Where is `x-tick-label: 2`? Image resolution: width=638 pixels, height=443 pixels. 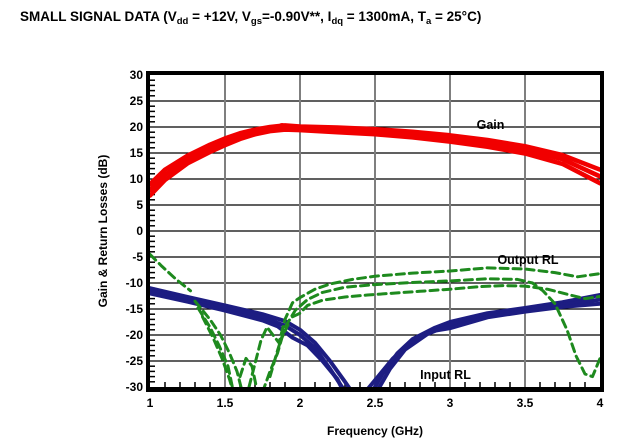 x-tick-label: 2 is located at coordinates (300, 403).